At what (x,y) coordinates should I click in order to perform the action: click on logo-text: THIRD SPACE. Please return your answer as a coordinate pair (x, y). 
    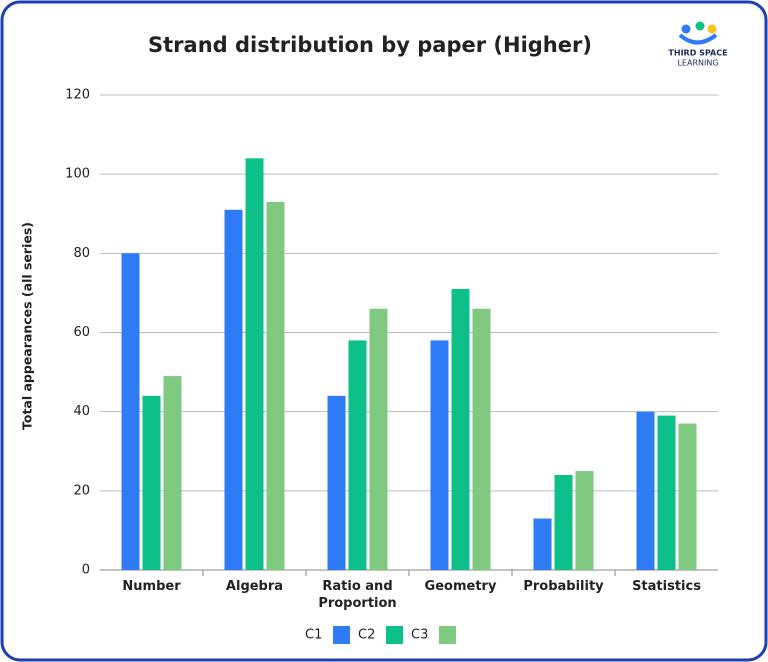
    Looking at the image, I should click on (697, 53).